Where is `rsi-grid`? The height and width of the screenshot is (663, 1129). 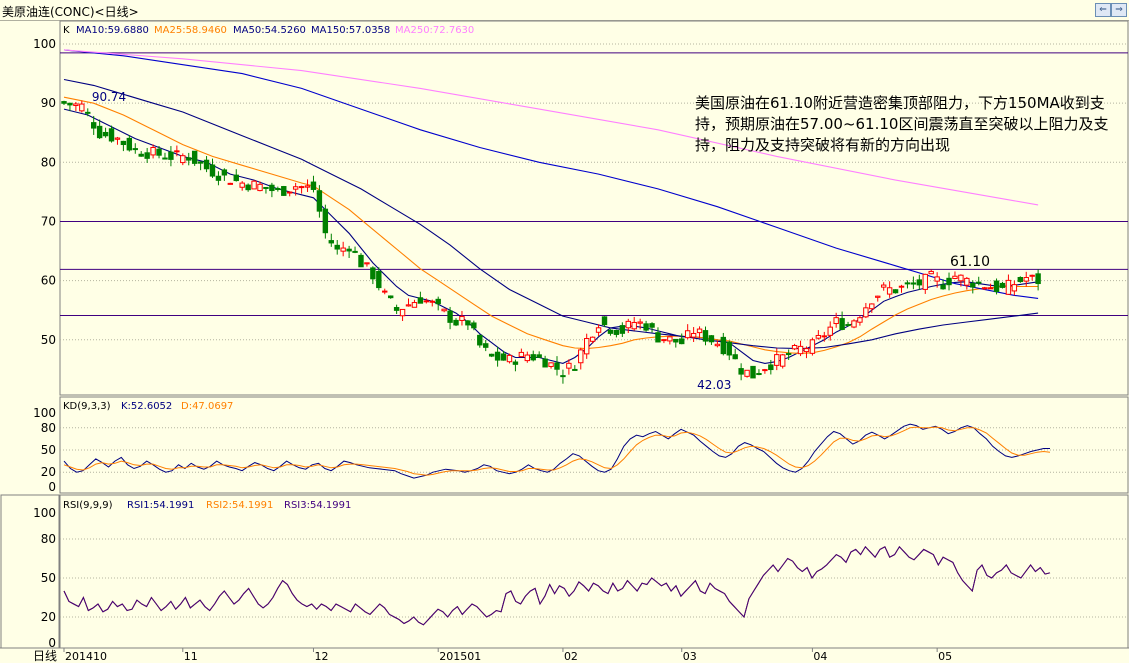
rsi-grid is located at coordinates (594, 578).